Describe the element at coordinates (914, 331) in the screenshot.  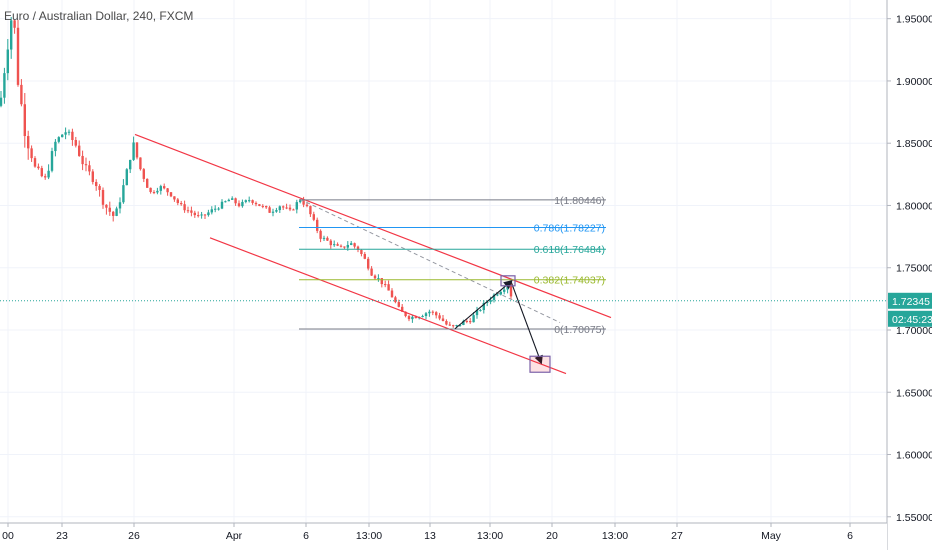
I see `price-tick-label: 1.70000` at that location.